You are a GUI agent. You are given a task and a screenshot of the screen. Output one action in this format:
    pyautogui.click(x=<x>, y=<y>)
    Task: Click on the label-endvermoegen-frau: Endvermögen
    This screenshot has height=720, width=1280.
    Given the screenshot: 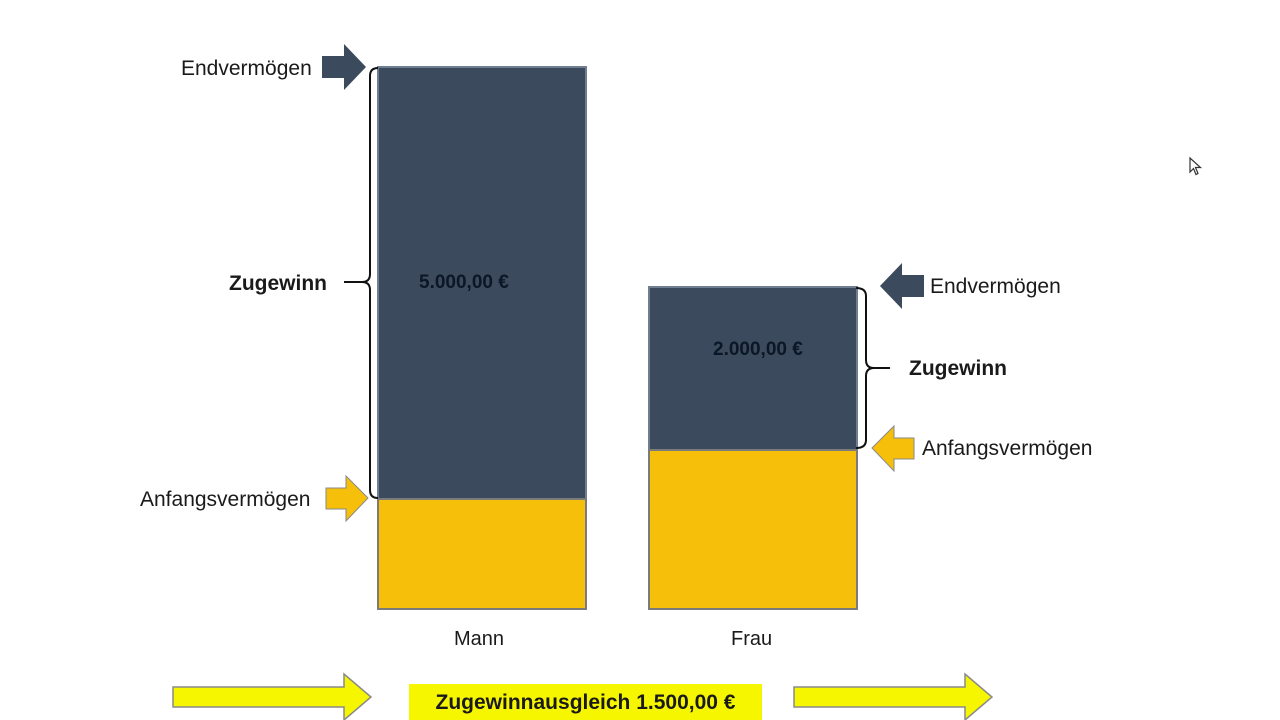 What is the action you would take?
    pyautogui.click(x=995, y=286)
    